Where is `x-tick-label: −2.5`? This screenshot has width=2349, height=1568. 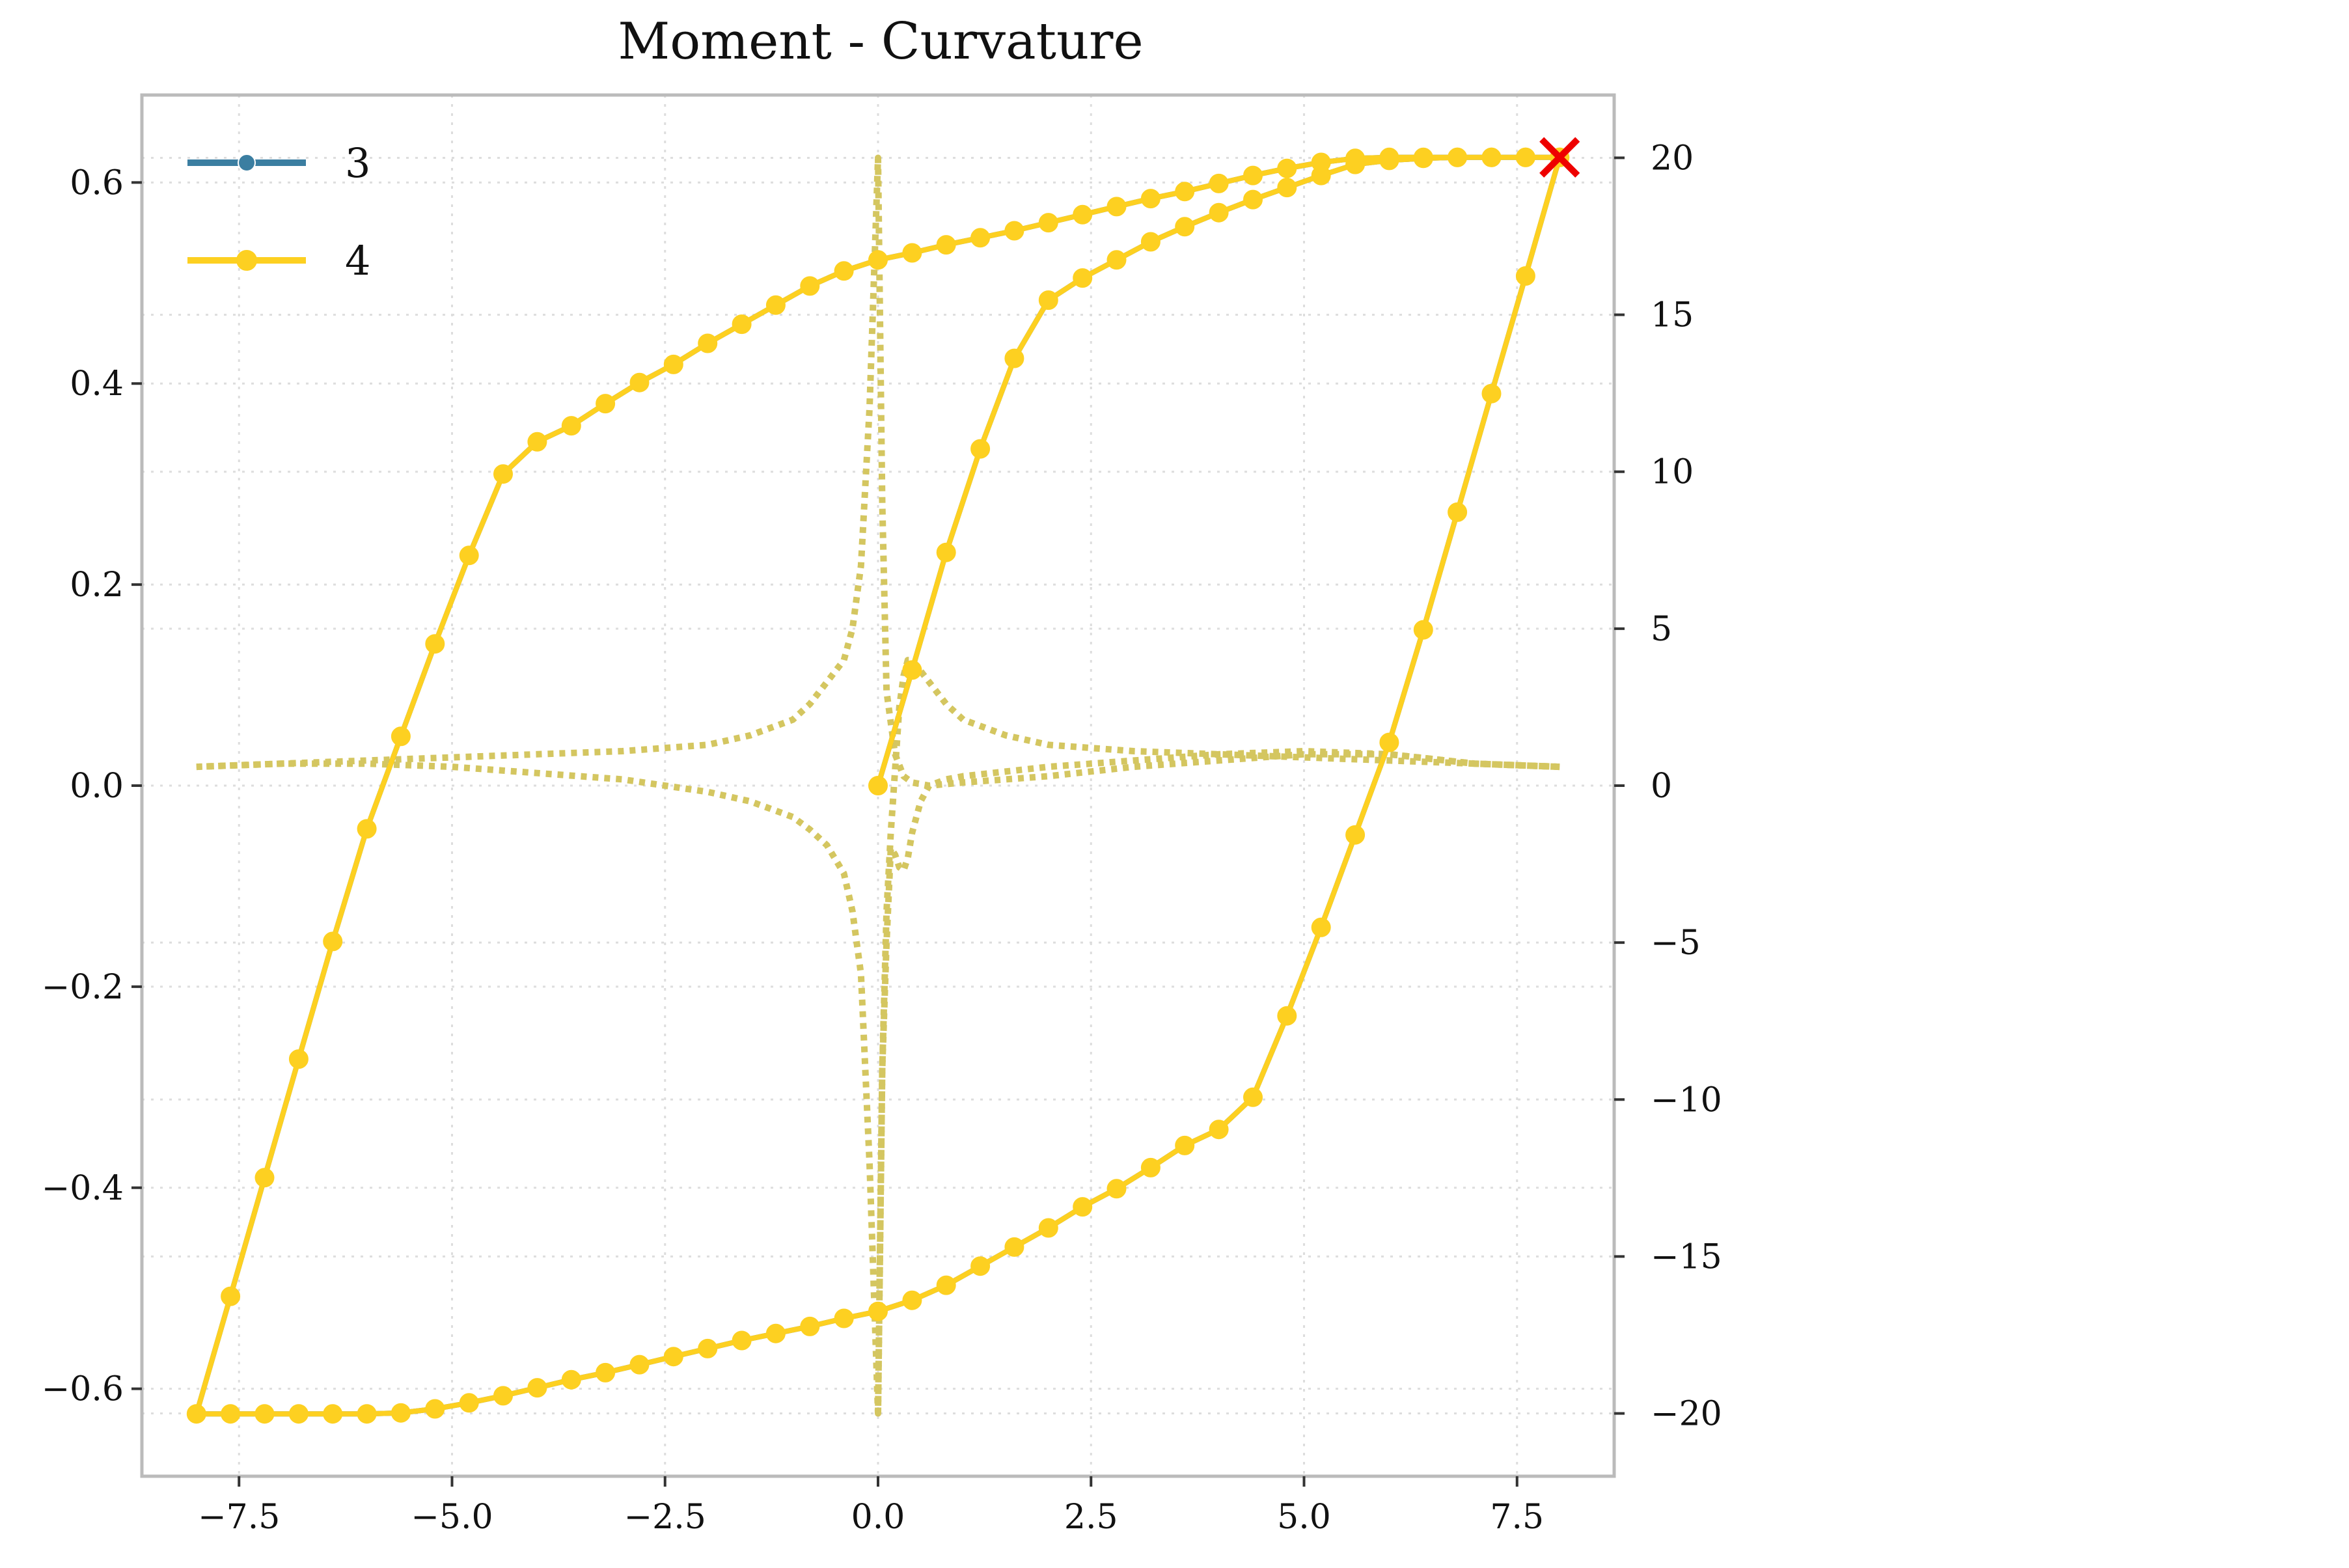
x-tick-label: −2.5 is located at coordinates (665, 1517).